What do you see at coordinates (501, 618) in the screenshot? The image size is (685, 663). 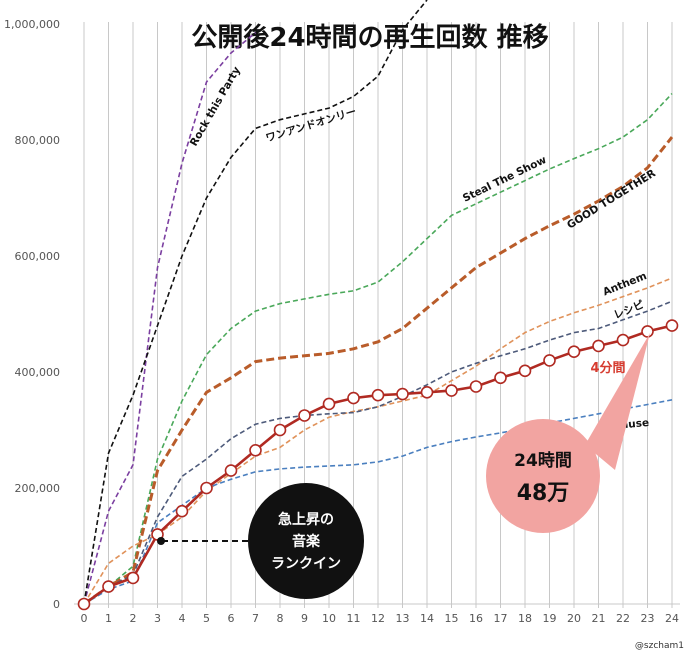 I see `x-tick-label: 17` at bounding box center [501, 618].